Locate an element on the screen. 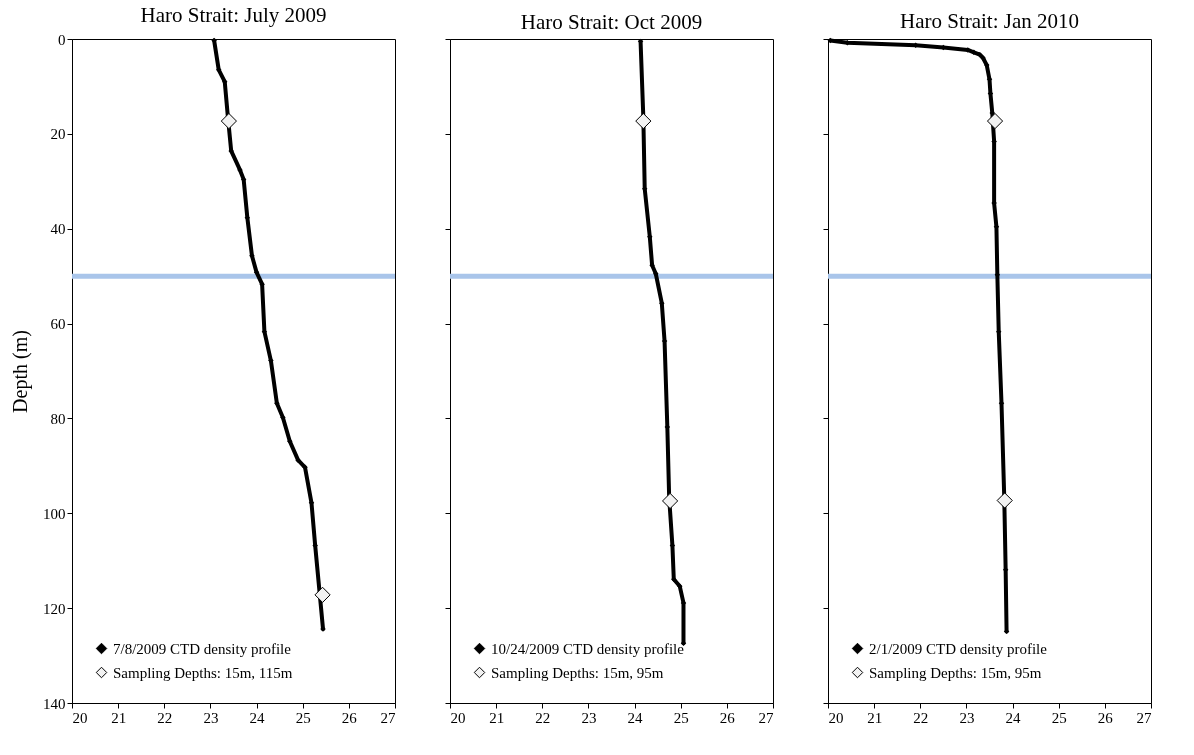 This screenshot has width=1194, height=755. y-tick-label: 0 is located at coordinates (62, 39).